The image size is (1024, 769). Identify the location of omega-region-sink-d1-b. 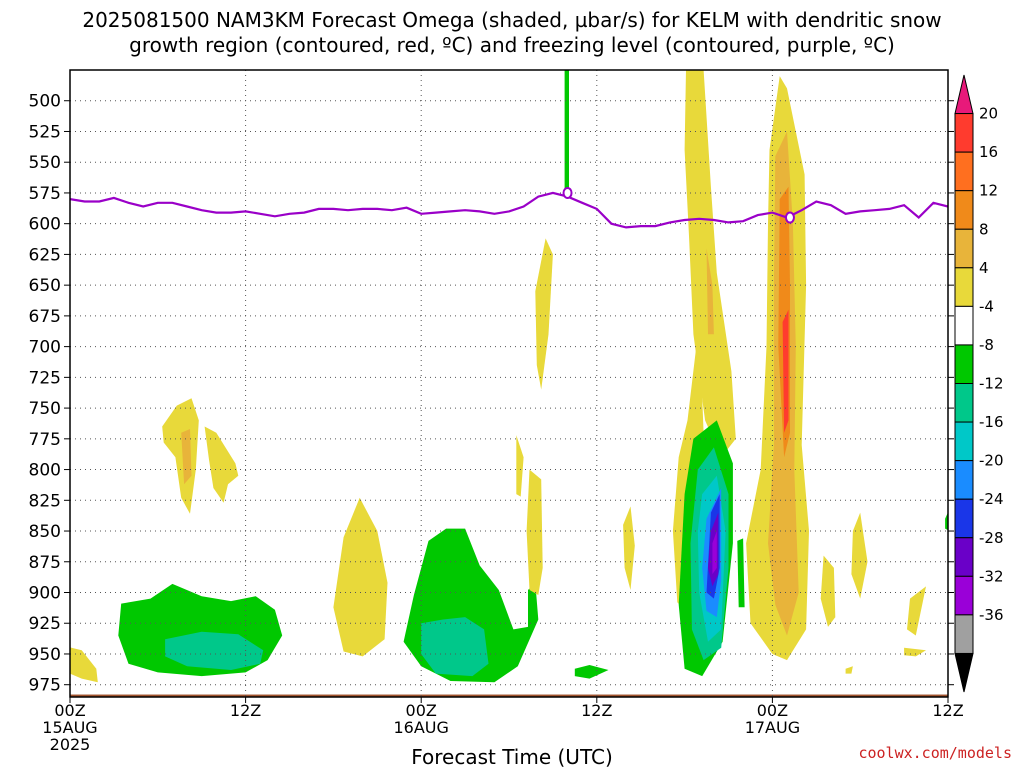
(221, 464).